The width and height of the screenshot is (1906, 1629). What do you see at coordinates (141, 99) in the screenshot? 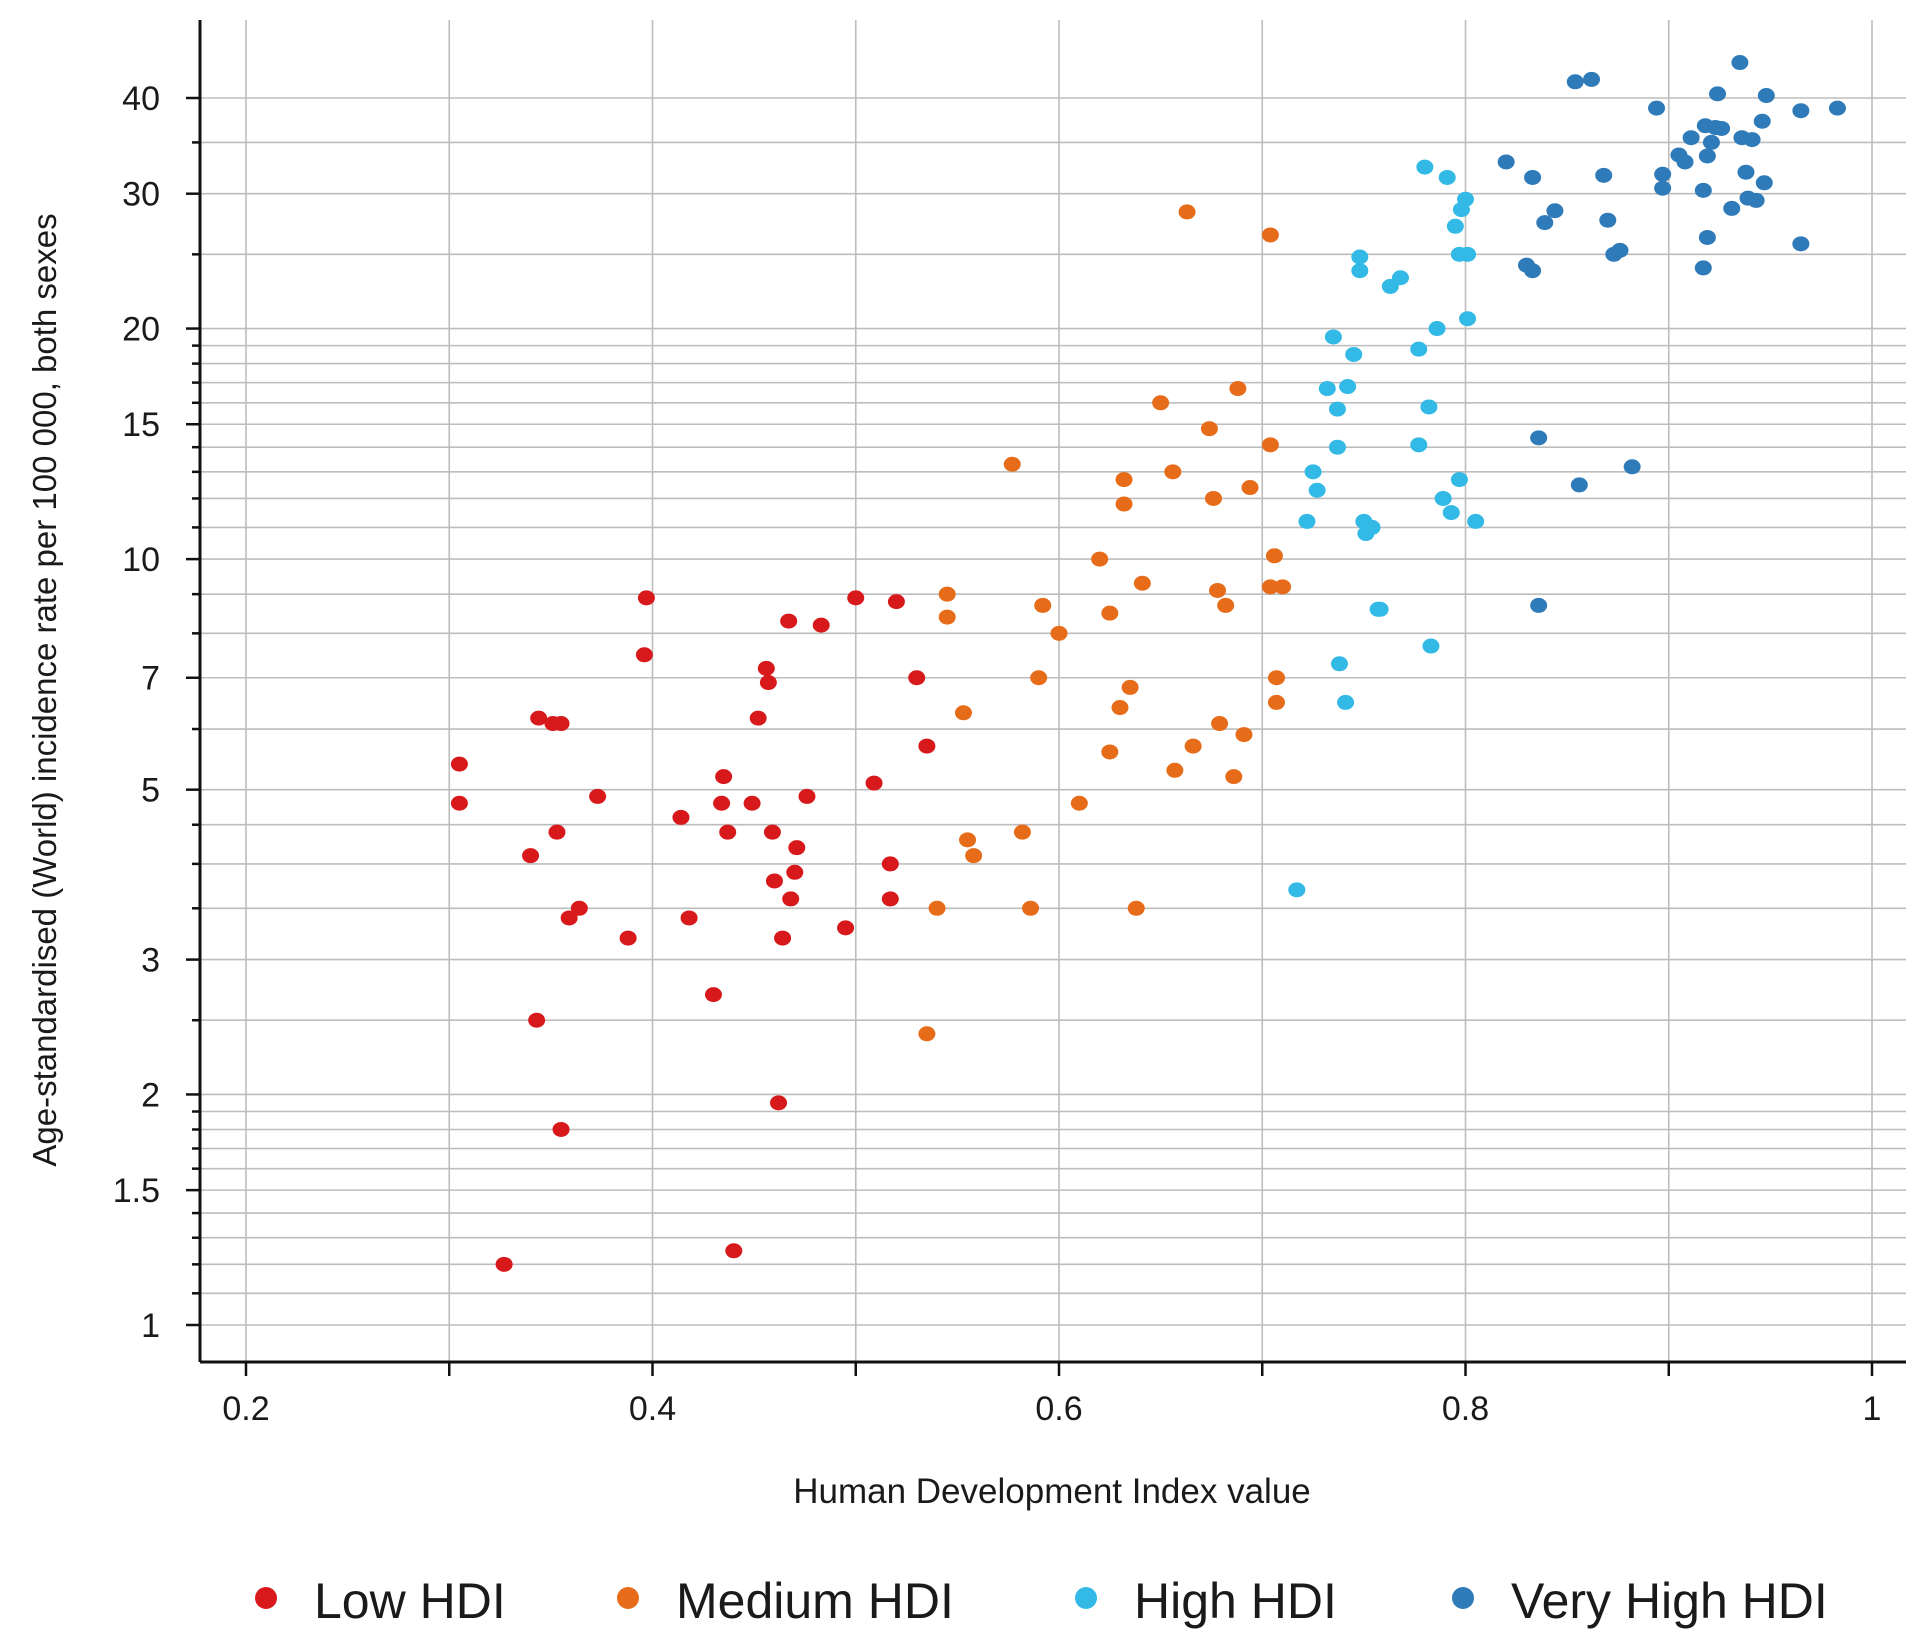
I see `y-tick-label: 40` at bounding box center [141, 99].